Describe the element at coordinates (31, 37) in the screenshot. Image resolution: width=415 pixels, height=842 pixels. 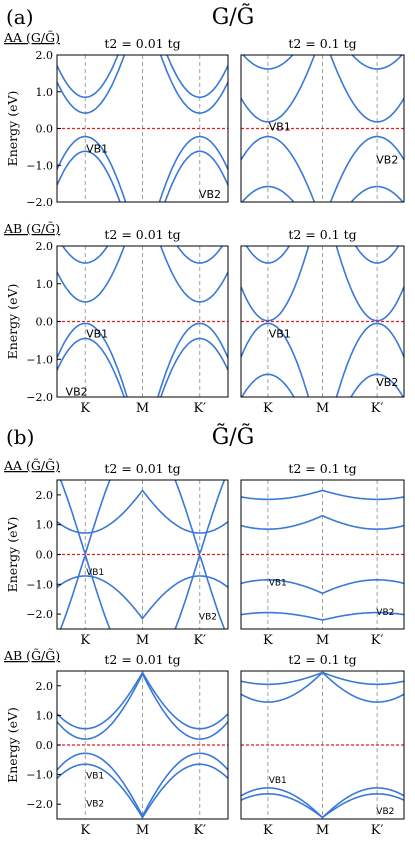
I see `row-label: AA (G/G̃)` at that location.